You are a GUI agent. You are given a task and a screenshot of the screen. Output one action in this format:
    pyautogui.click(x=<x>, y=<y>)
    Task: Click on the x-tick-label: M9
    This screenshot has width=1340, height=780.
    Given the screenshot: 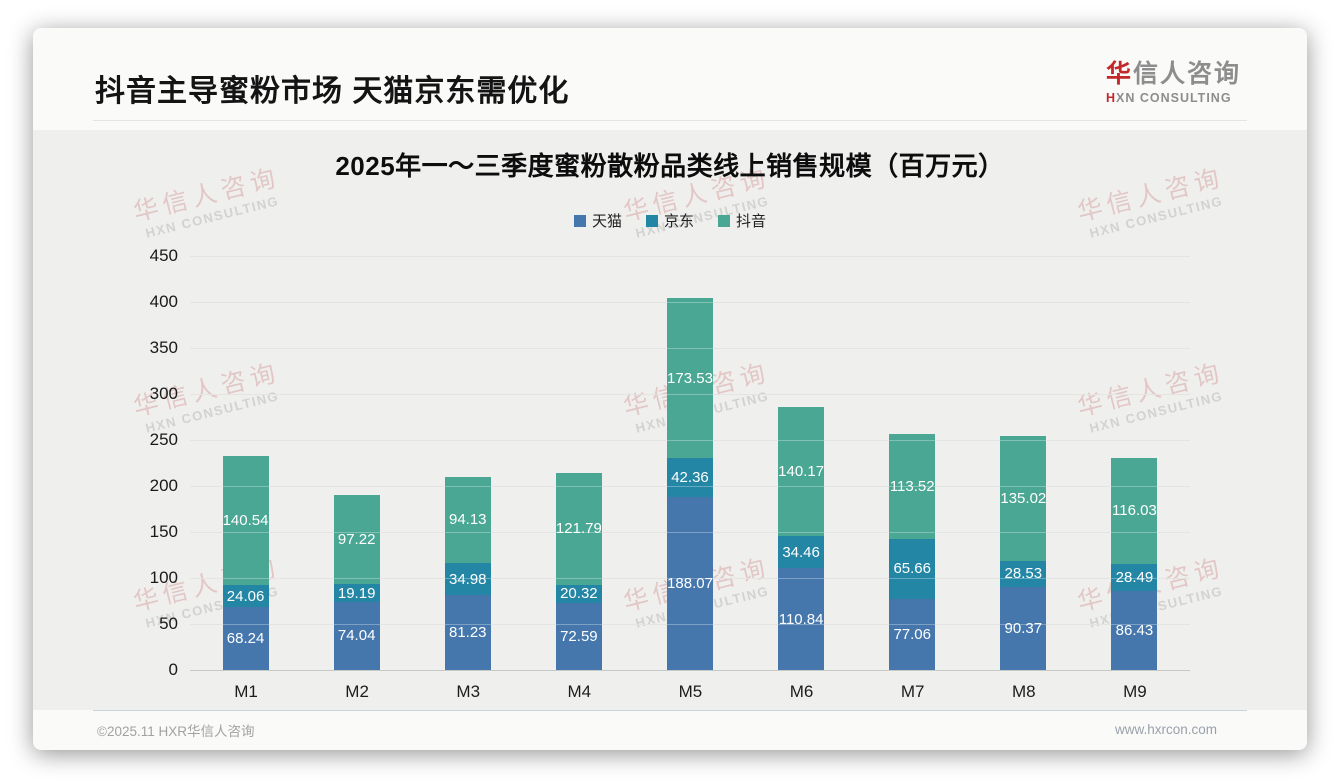 What is the action you would take?
    pyautogui.click(x=1135, y=691)
    